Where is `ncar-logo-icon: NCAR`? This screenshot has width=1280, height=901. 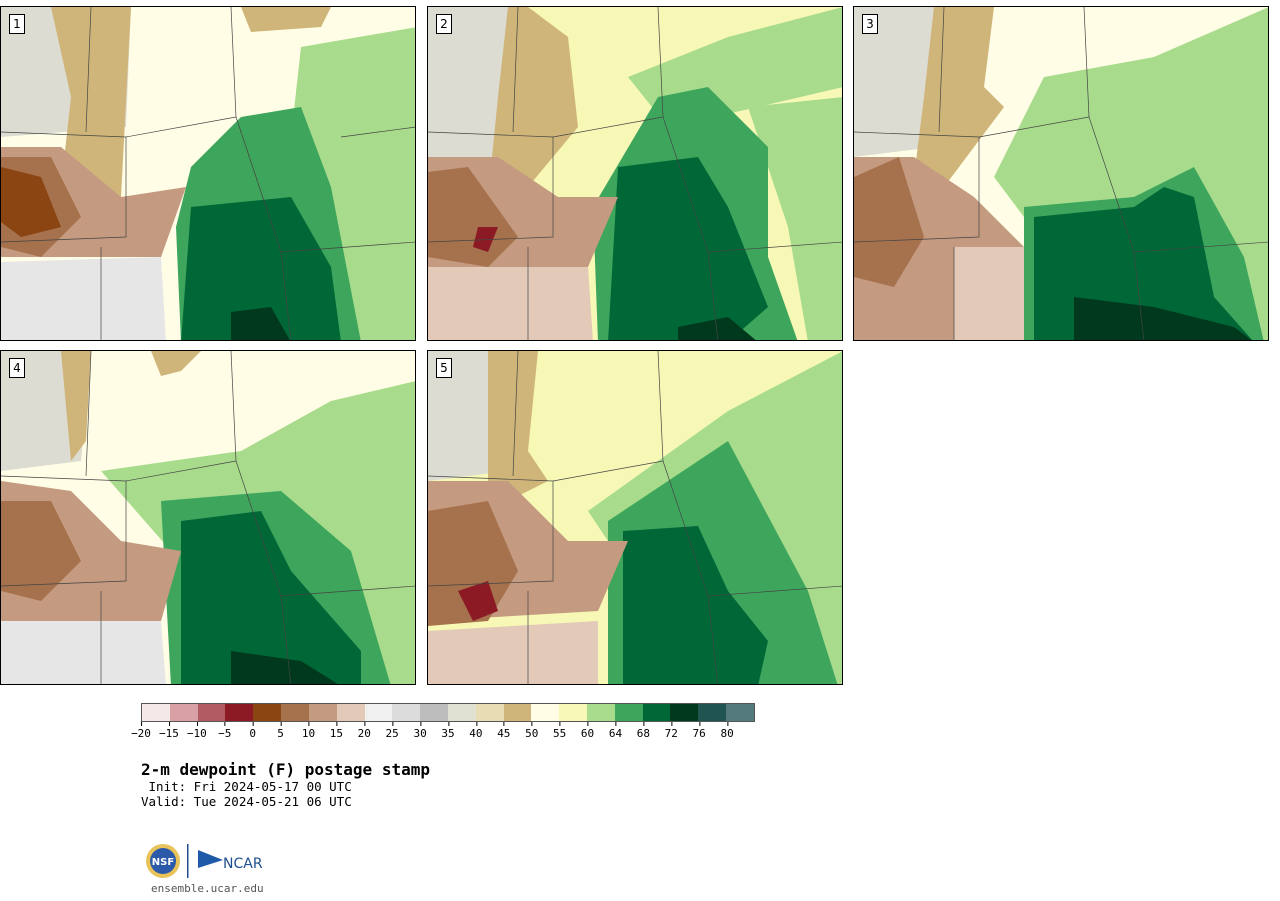 ncar-logo-icon: NCAR is located at coordinates (230, 861).